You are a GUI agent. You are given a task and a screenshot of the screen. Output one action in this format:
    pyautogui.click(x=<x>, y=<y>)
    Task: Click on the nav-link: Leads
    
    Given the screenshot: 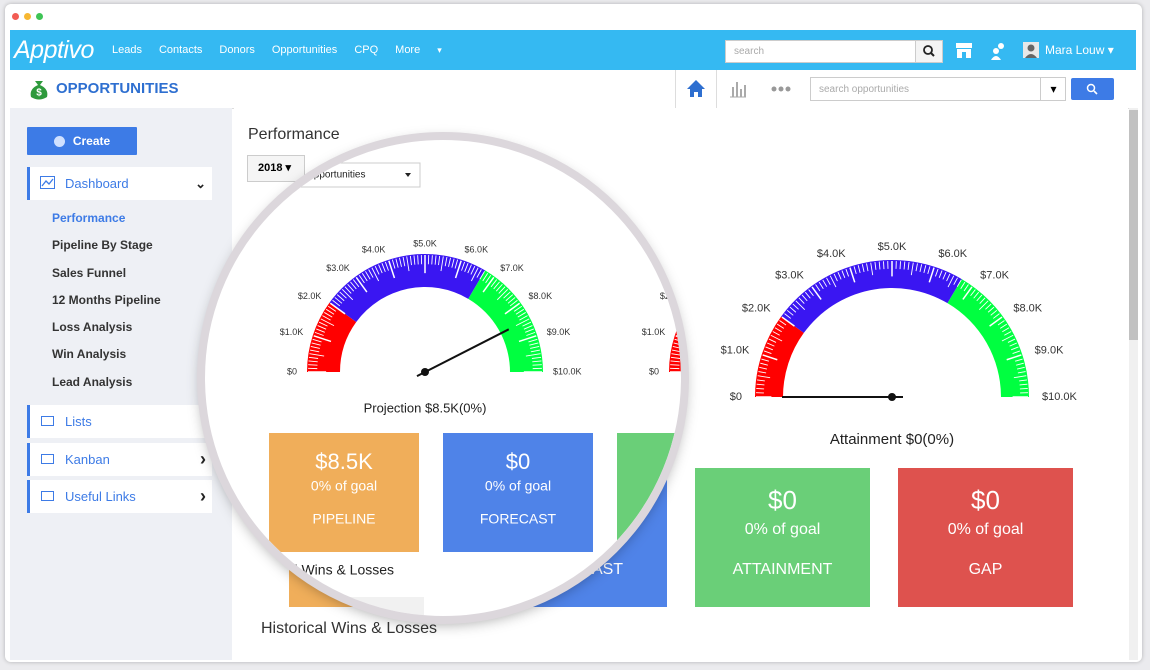 What is the action you would take?
    pyautogui.click(x=127, y=50)
    